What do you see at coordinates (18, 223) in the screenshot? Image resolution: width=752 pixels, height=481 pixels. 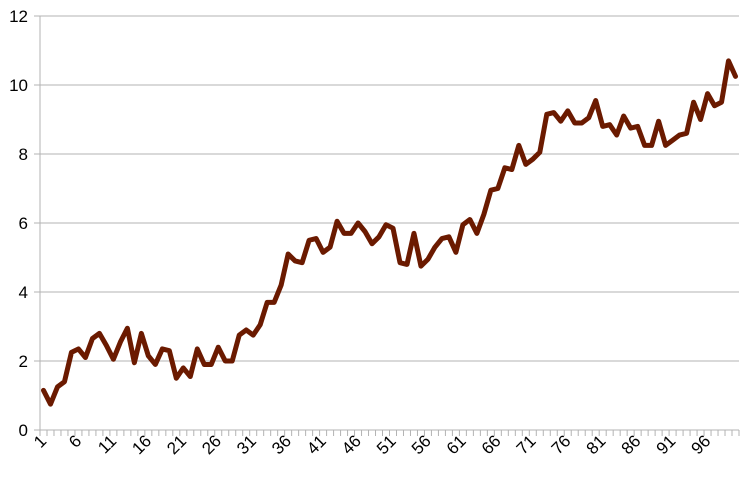 I see `y-axis-tick-labels: 0 2 4 6 8 10 12` at bounding box center [18, 223].